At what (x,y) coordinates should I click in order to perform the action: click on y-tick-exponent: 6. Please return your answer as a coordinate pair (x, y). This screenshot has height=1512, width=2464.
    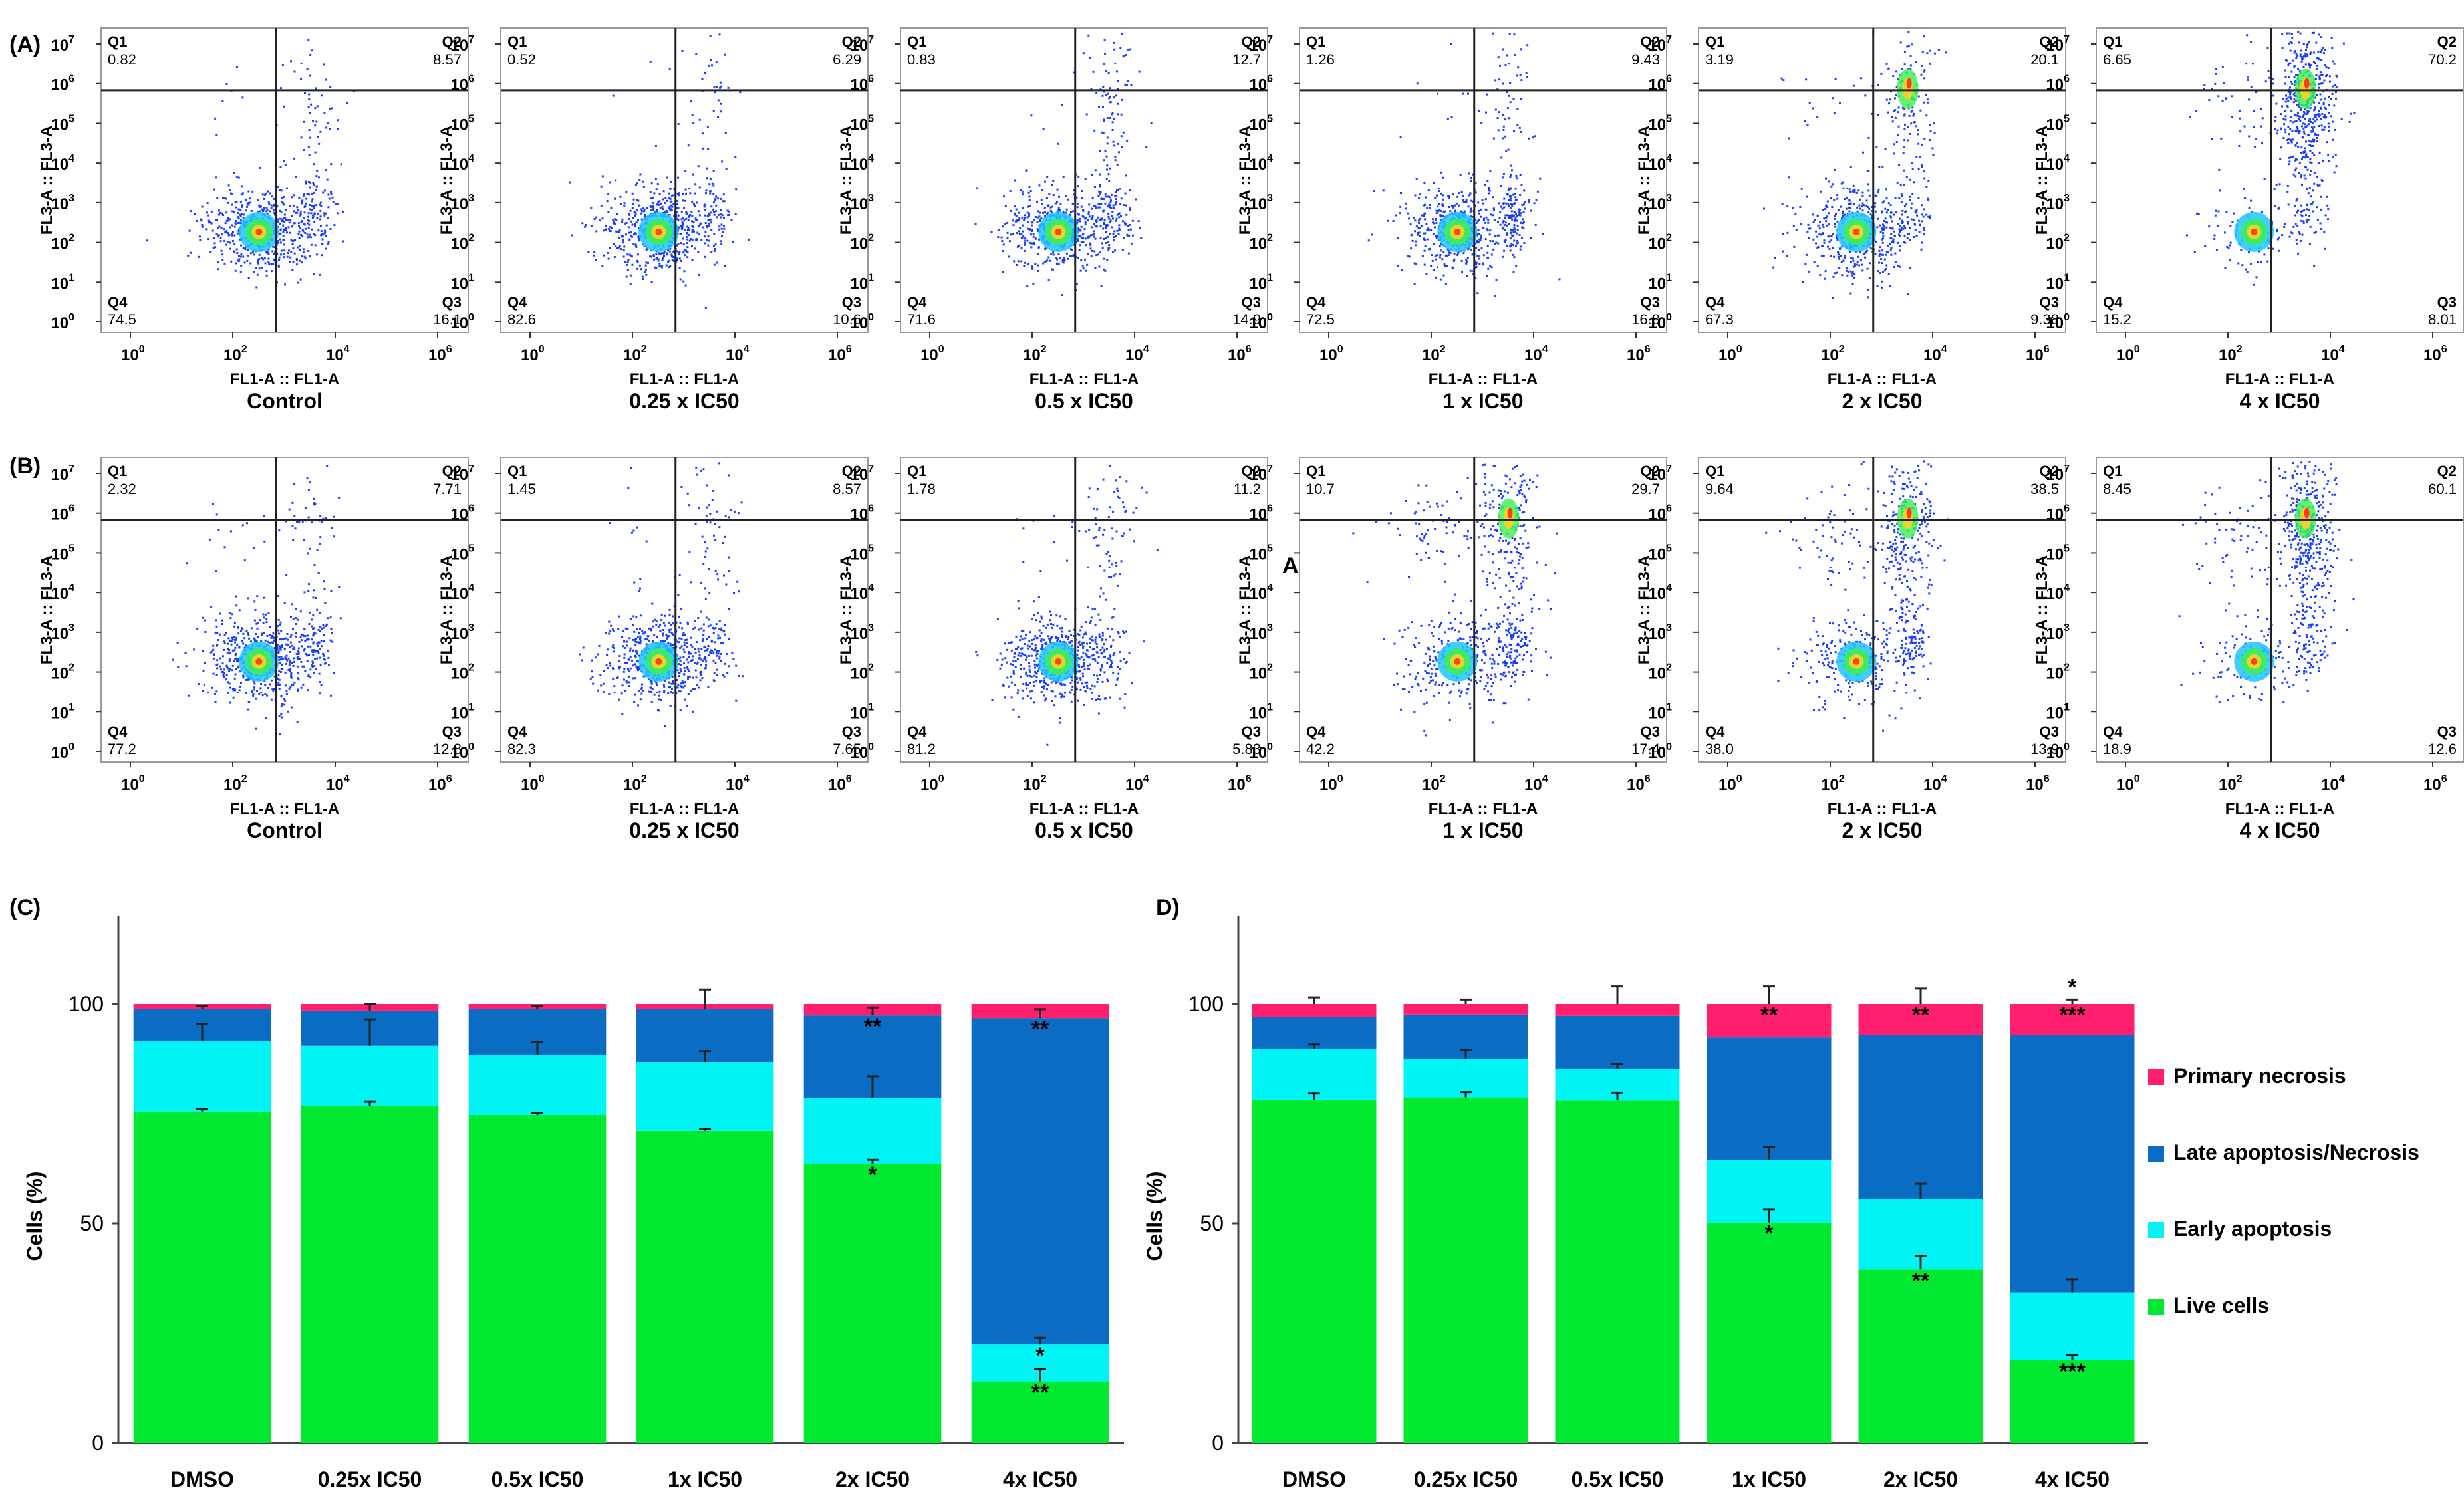
    Looking at the image, I should click on (1270, 79).